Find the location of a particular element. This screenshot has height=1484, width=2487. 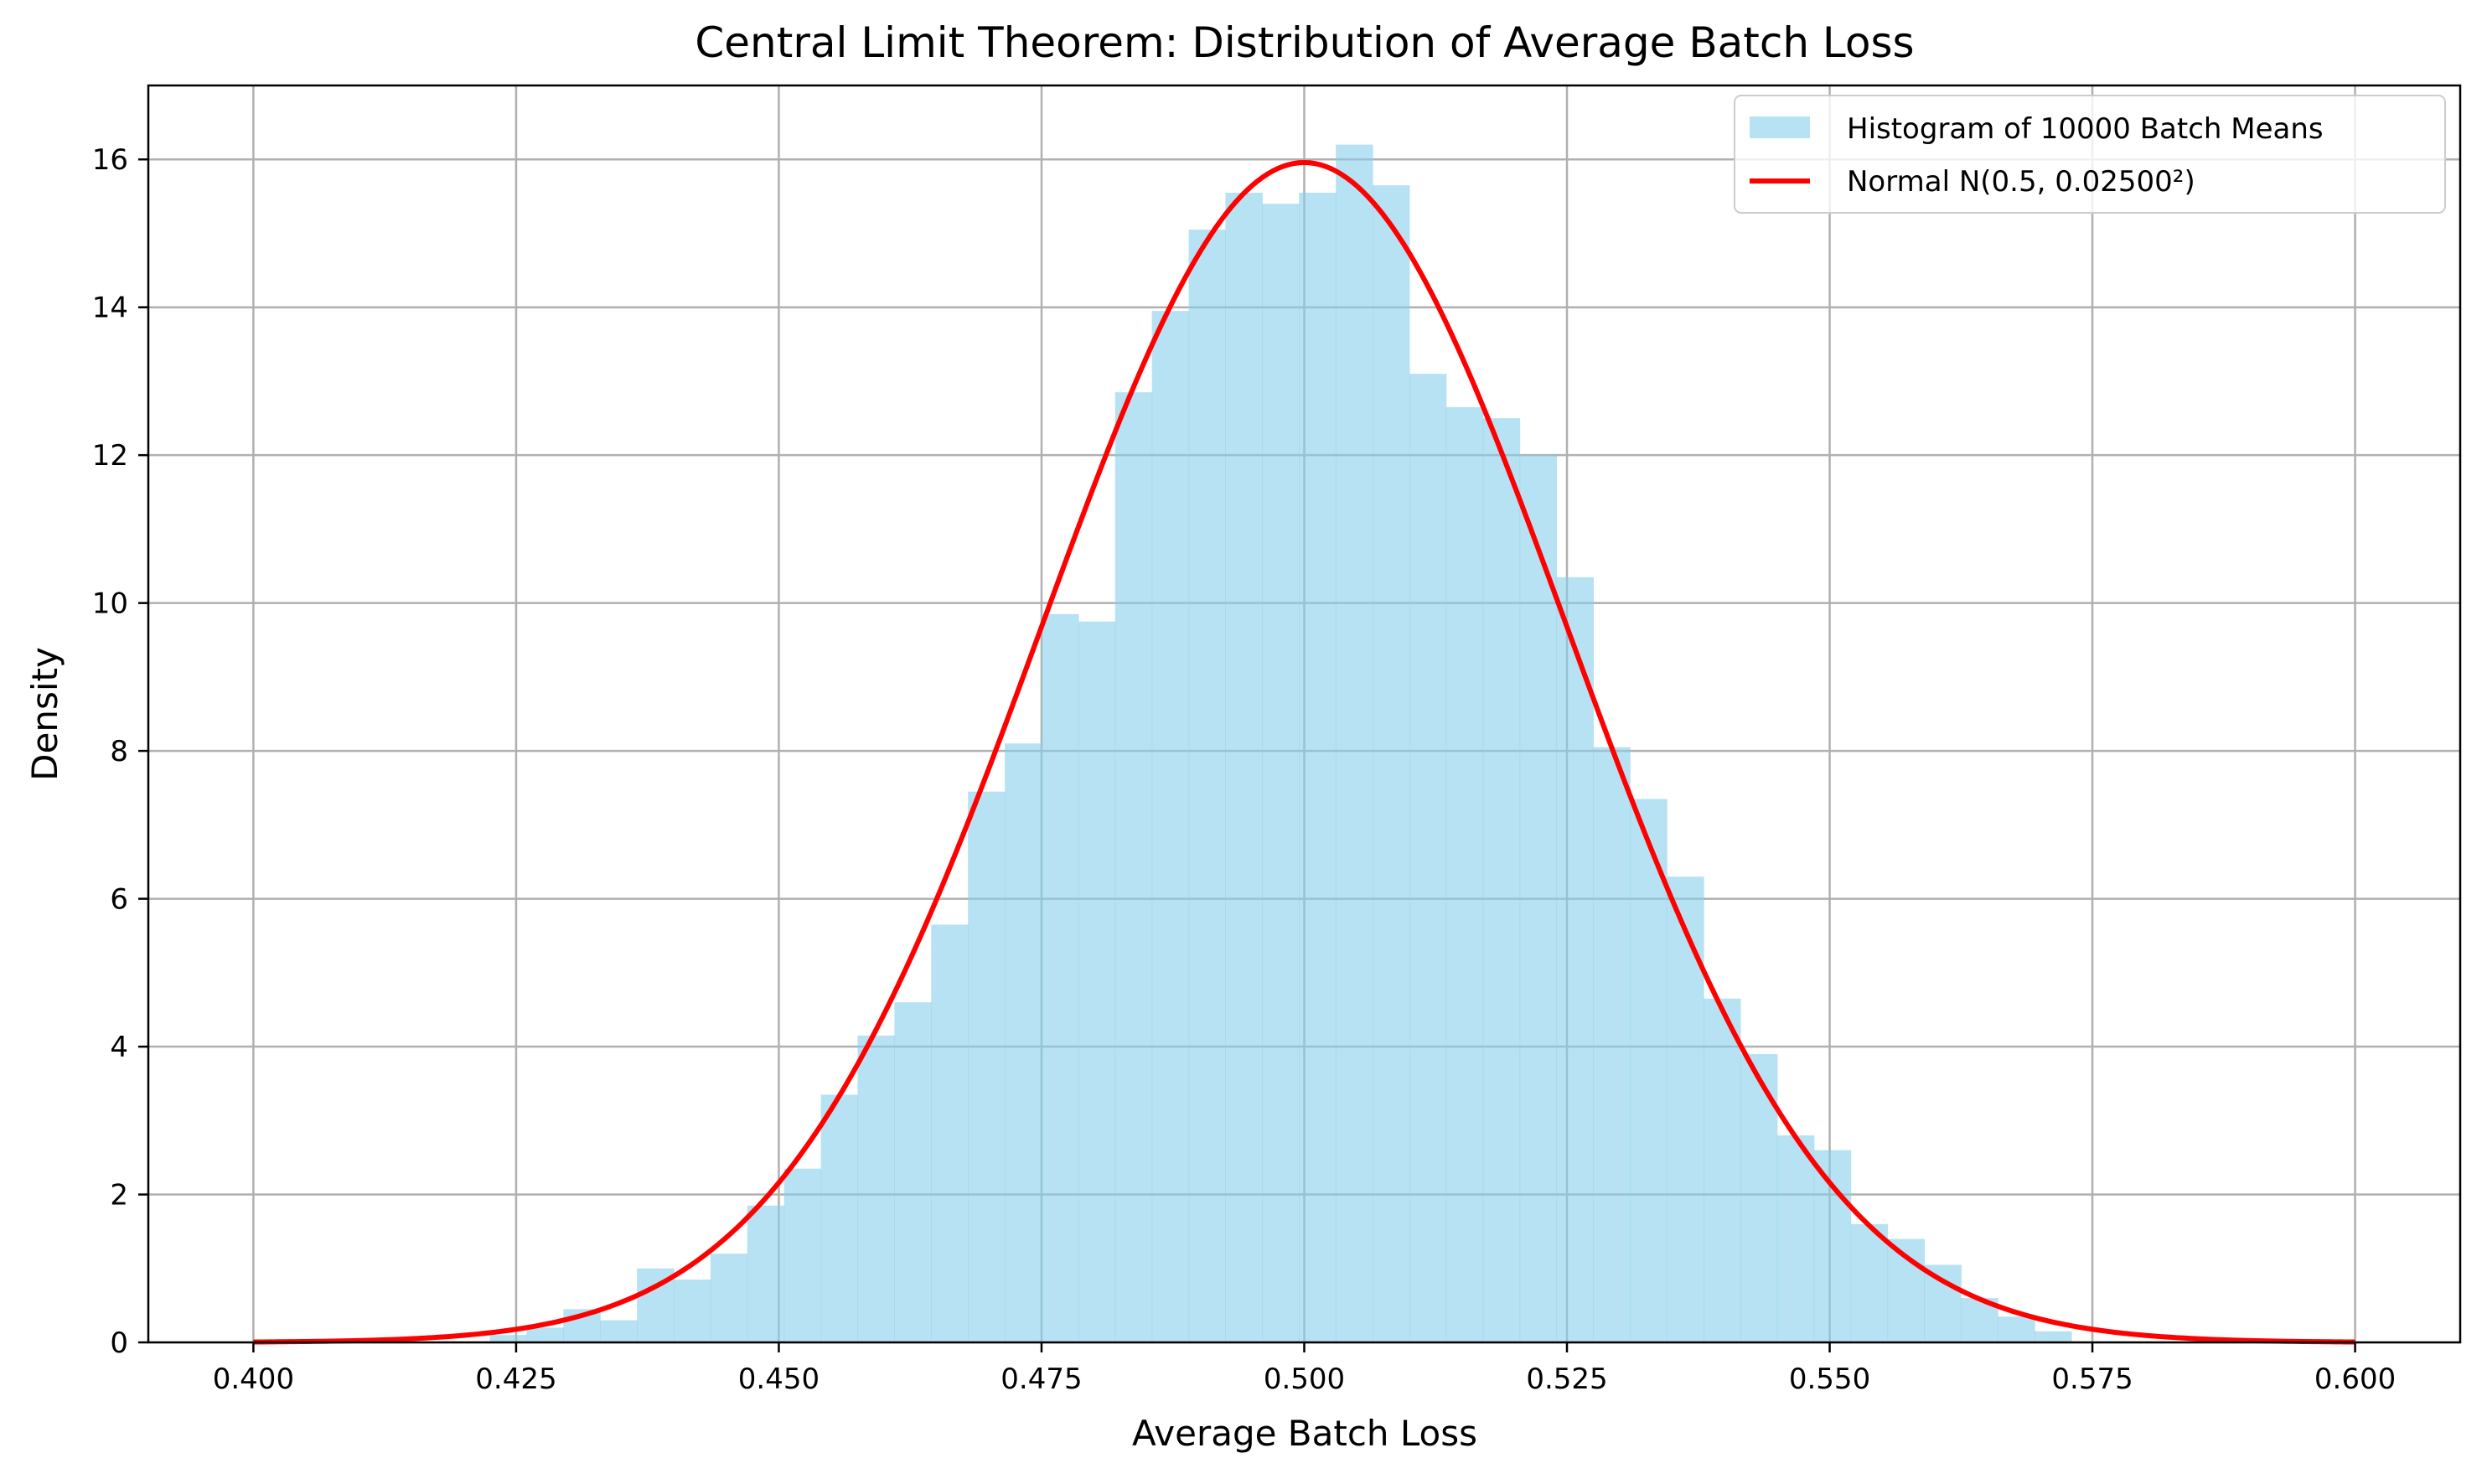

y-tick-label: 6 is located at coordinates (119, 900).